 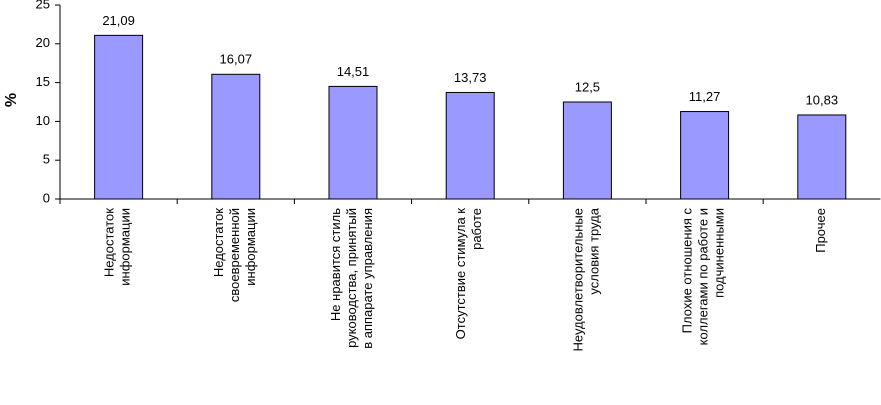 What do you see at coordinates (117, 247) in the screenshot?
I see `x-tick-label: Недостатокинформации` at bounding box center [117, 247].